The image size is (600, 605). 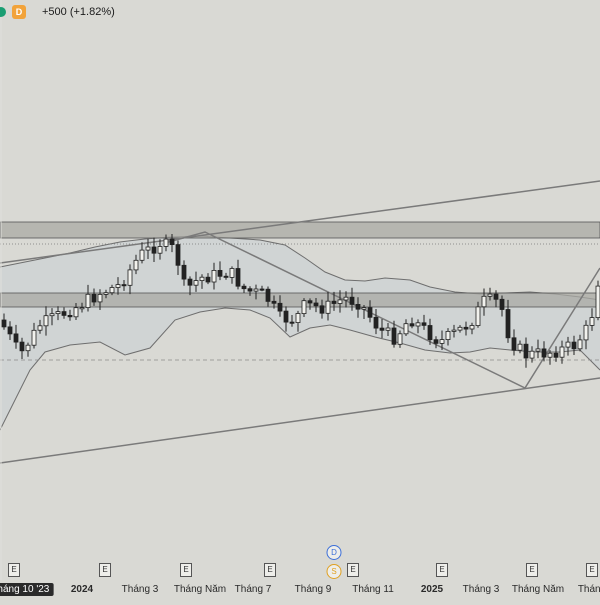 What do you see at coordinates (82, 589) in the screenshot?
I see `time-axis-label: 2024` at bounding box center [82, 589].